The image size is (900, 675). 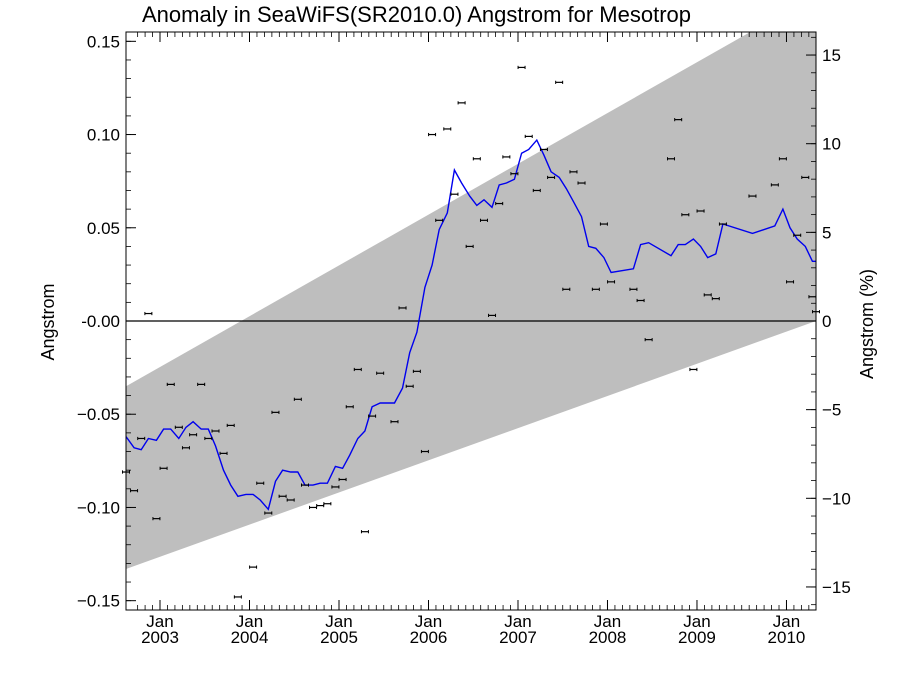 I want to click on y-tick-label: −0.10, so click(x=98, y=507).